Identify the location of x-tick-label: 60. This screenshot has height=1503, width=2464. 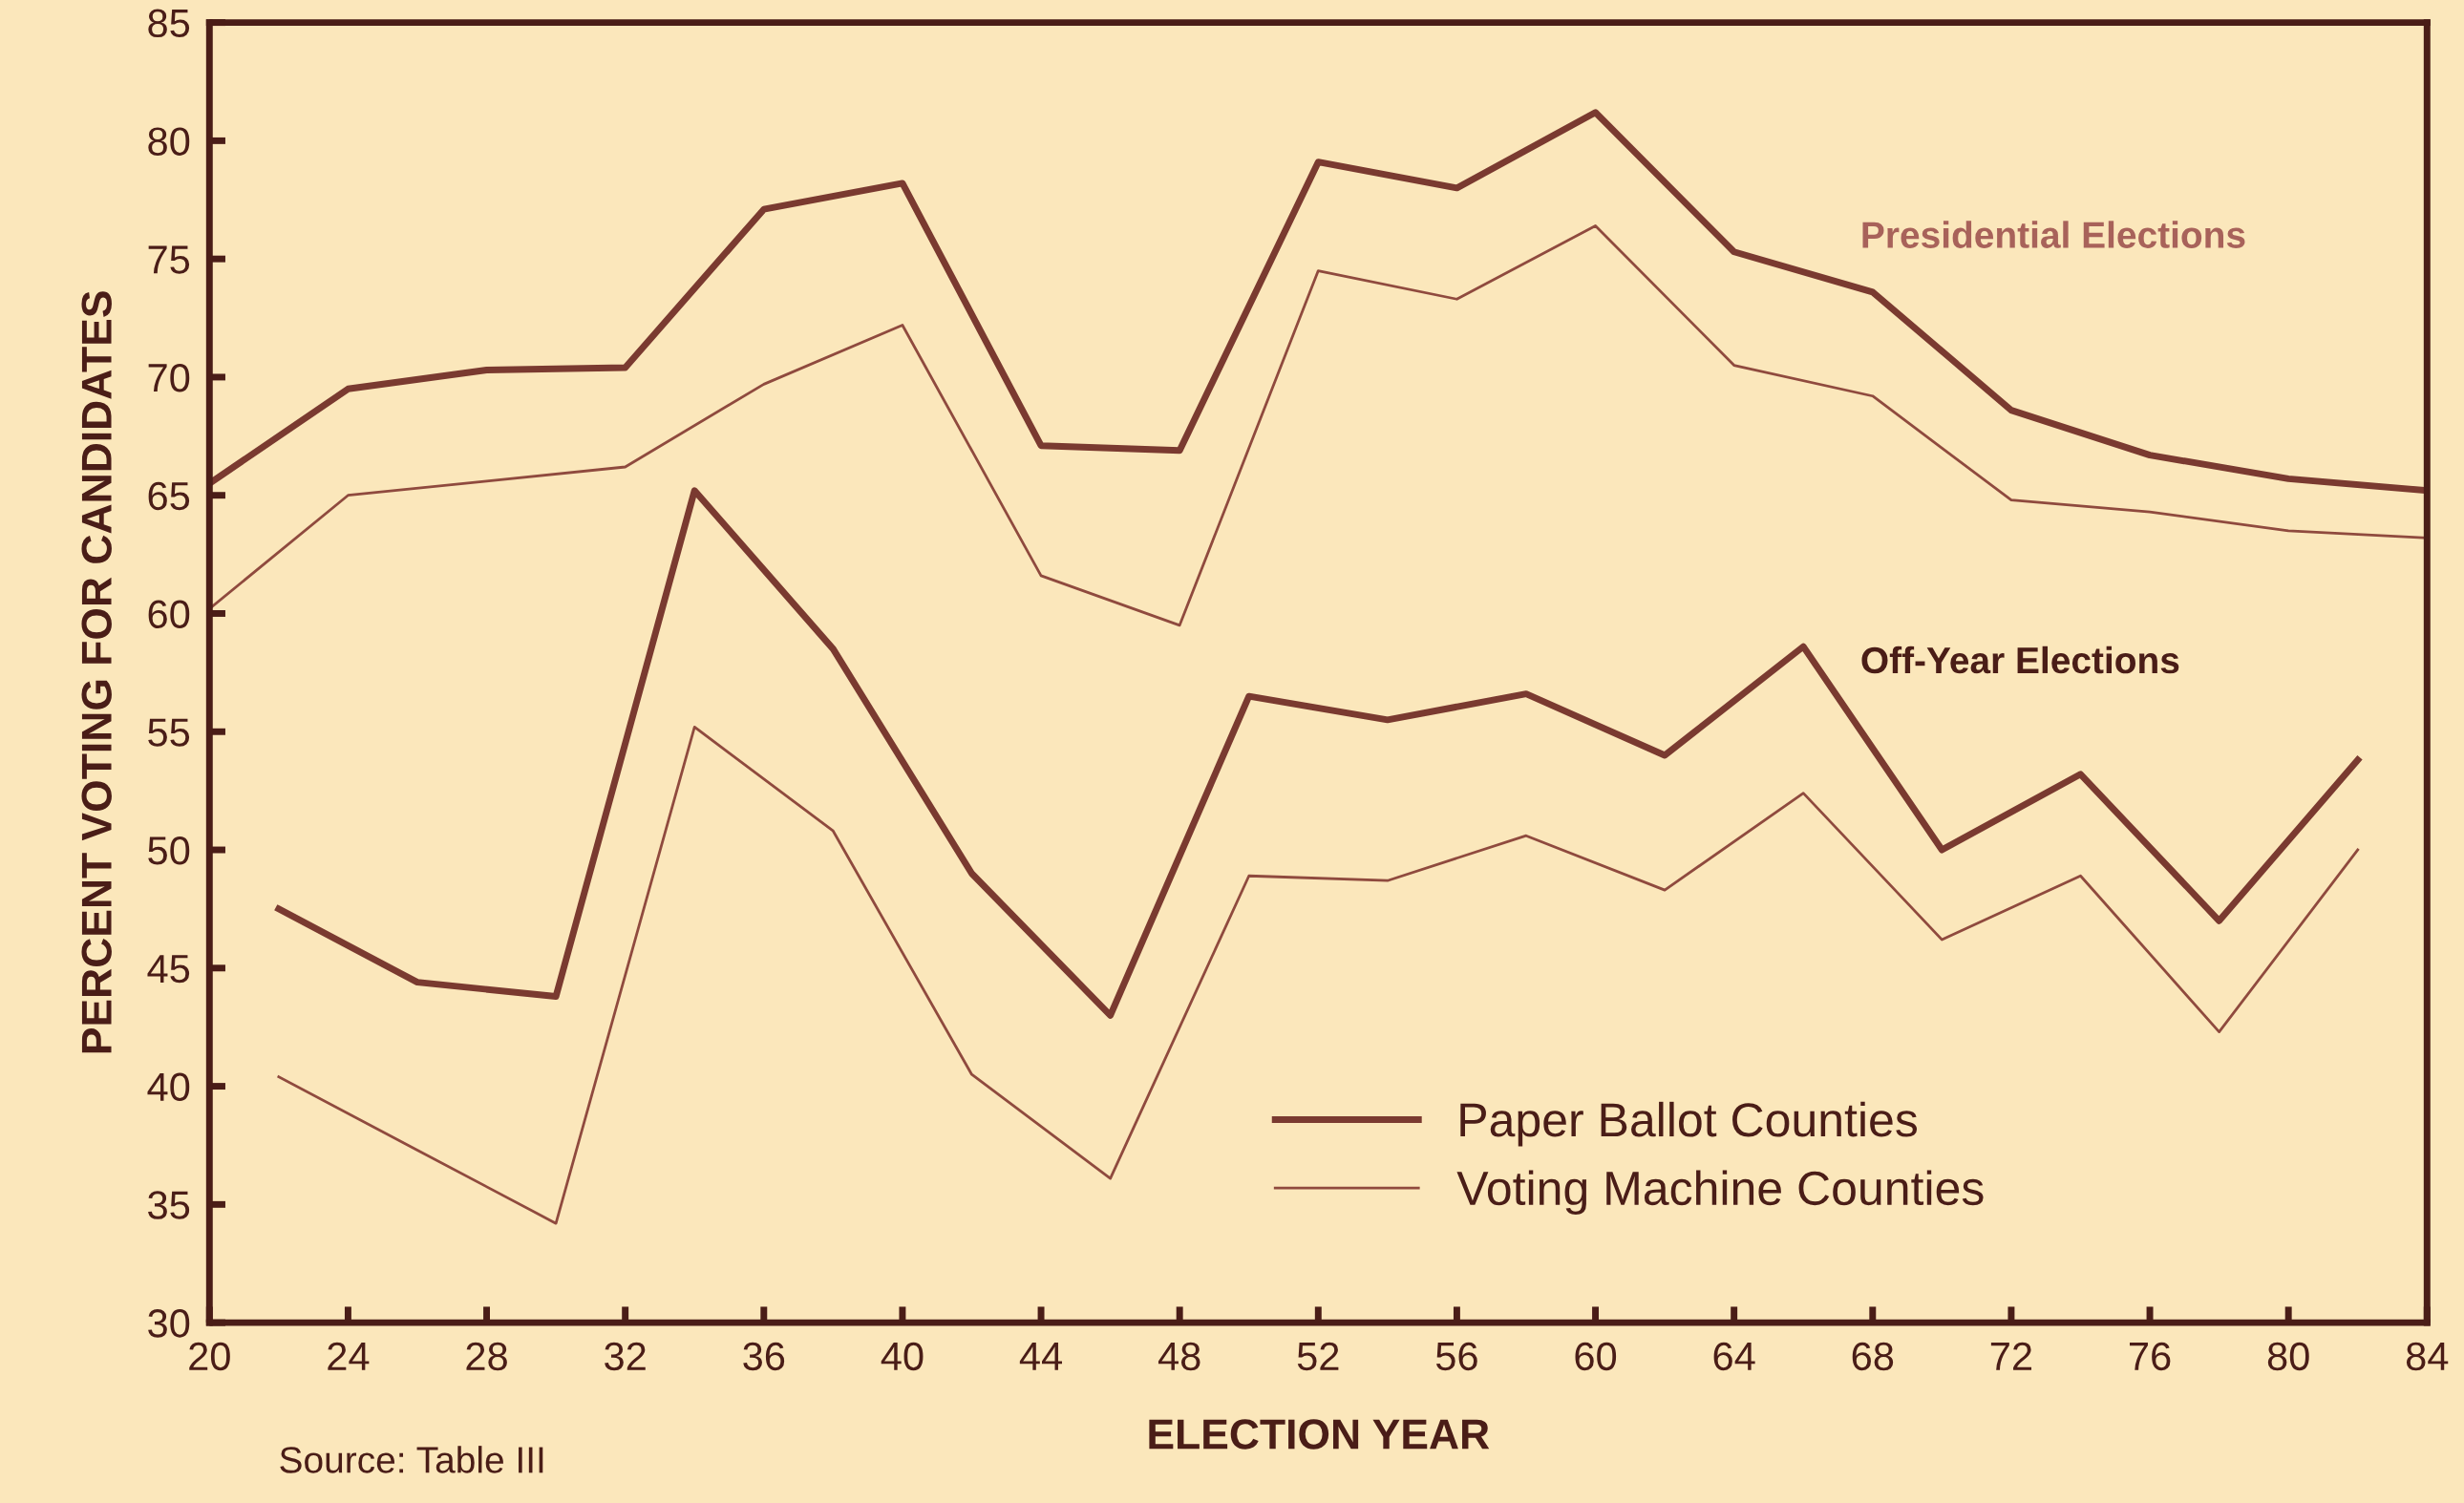
(1596, 1356).